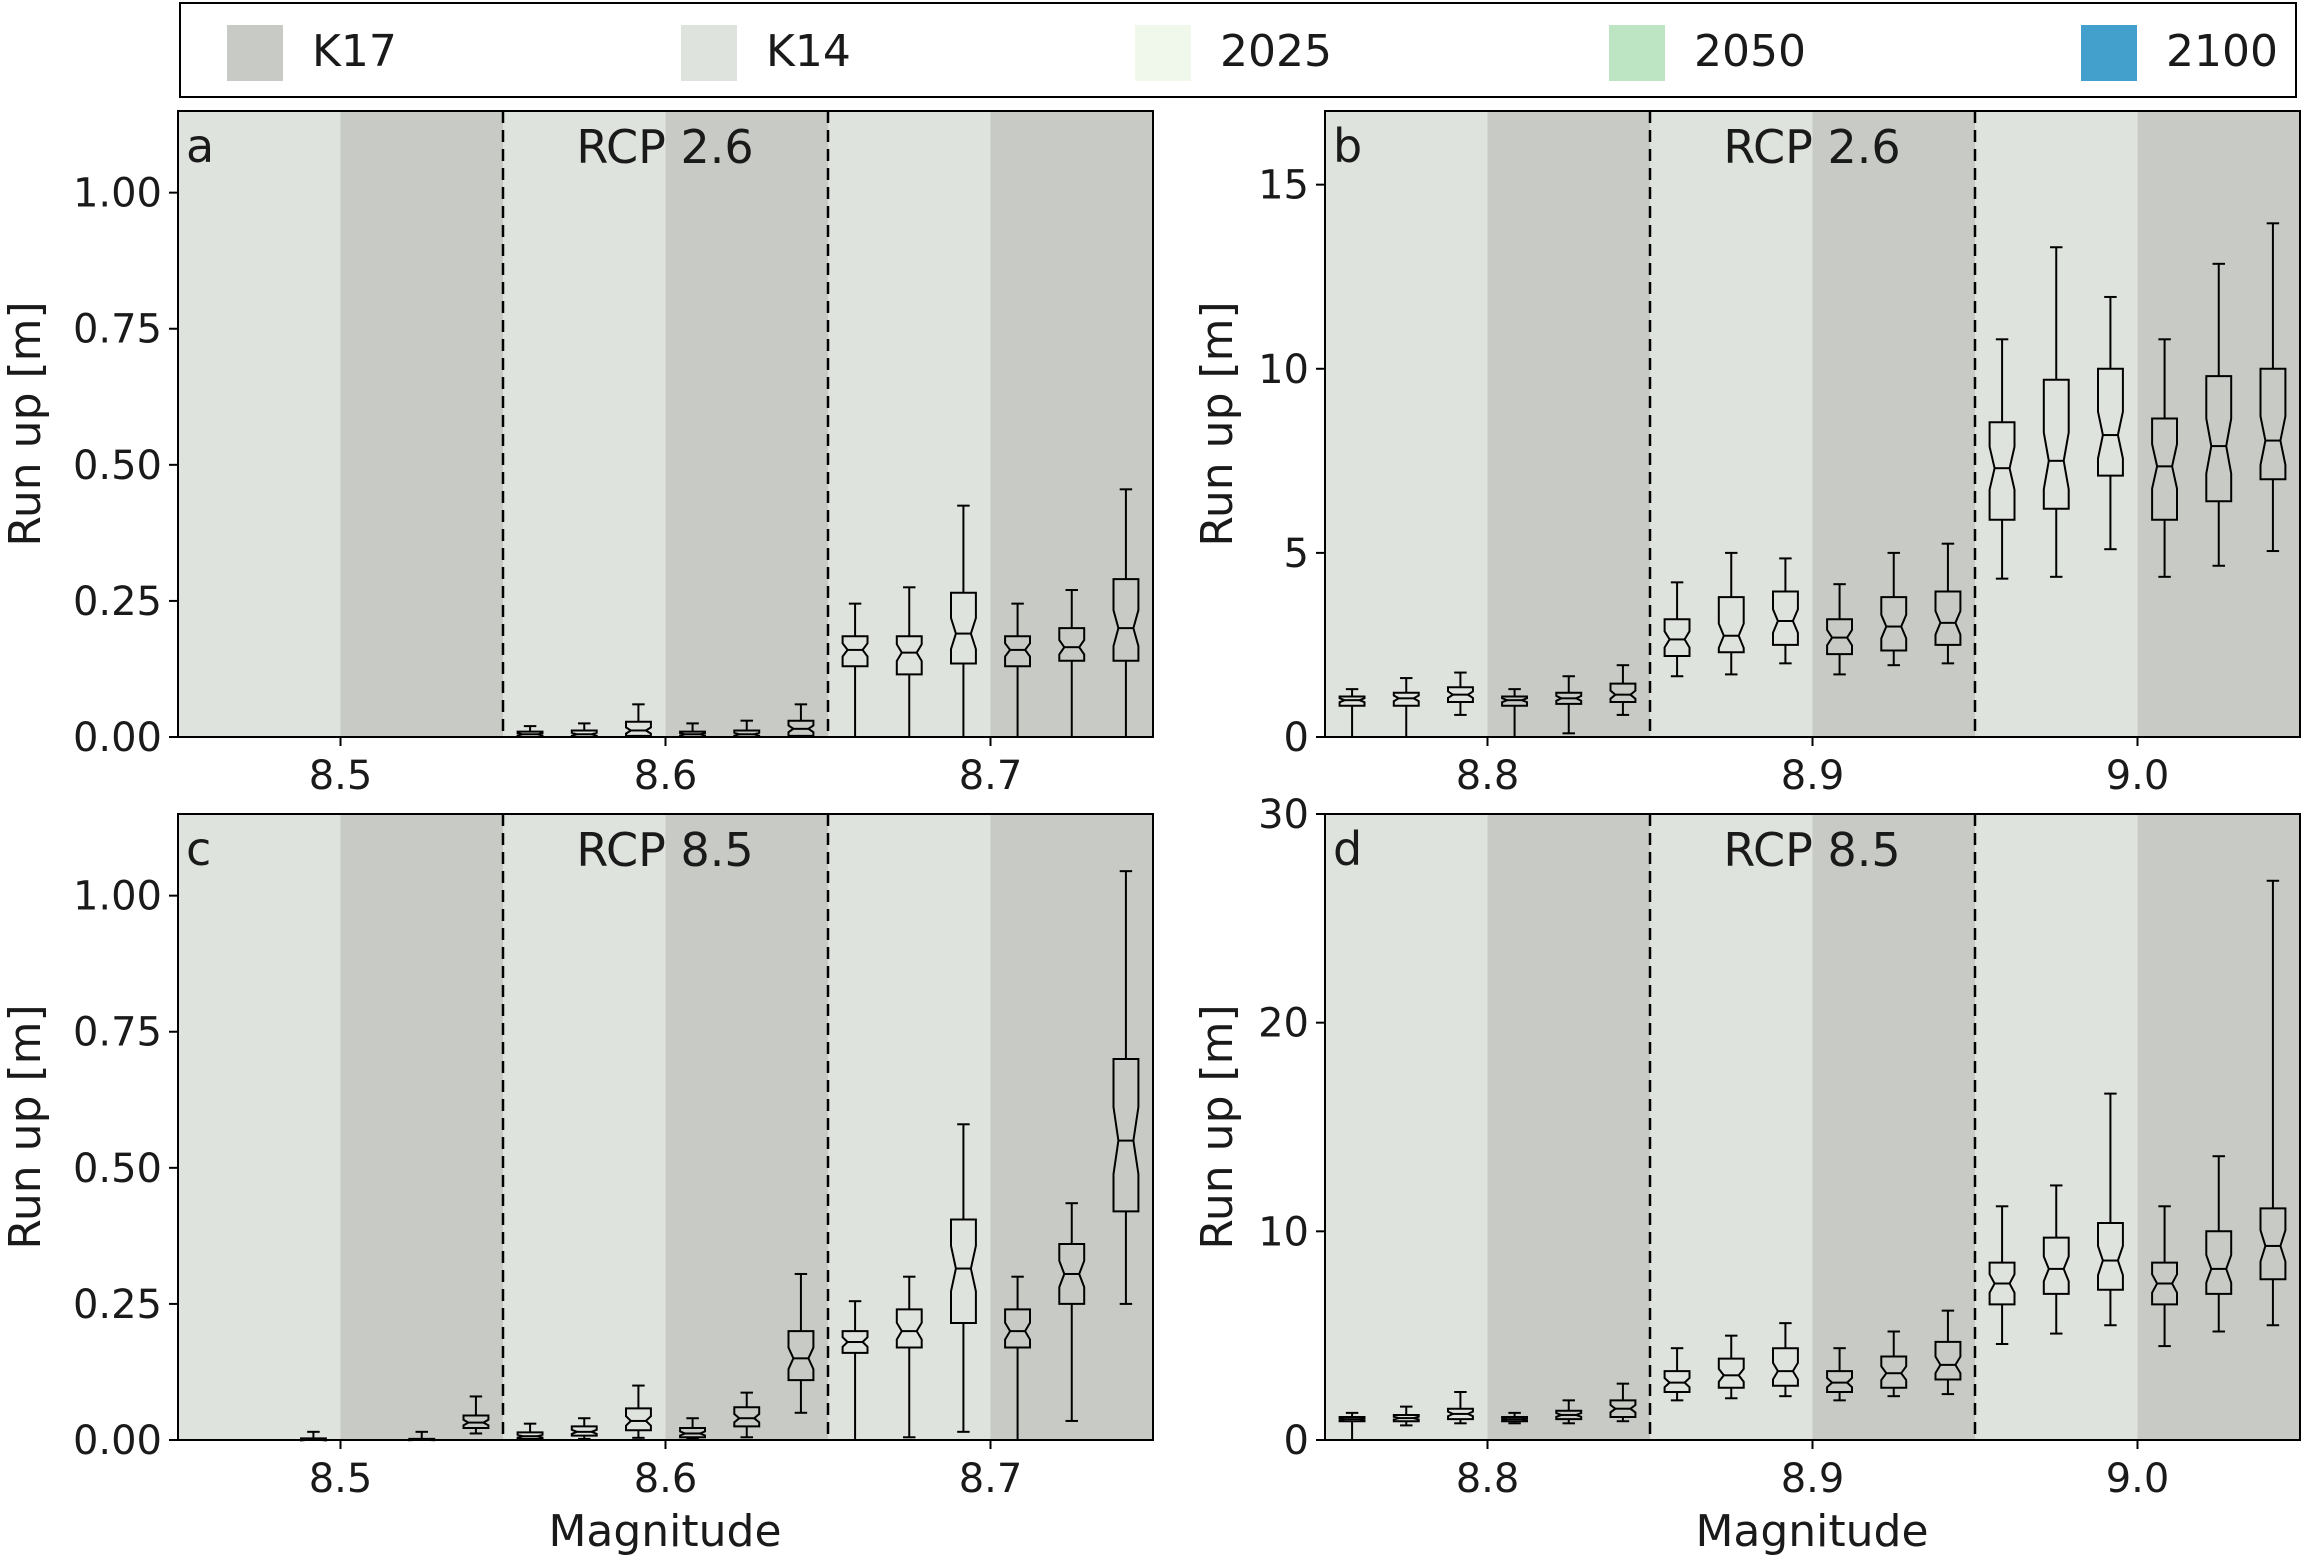 The width and height of the screenshot is (2303, 1560). I want to click on panel-c-box-8.5-K17-2100-box, so click(476, 1421).